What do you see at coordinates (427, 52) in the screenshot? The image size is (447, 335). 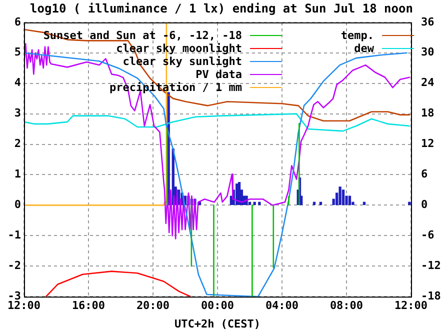 I see `y2-tick-label: 30` at bounding box center [427, 52].